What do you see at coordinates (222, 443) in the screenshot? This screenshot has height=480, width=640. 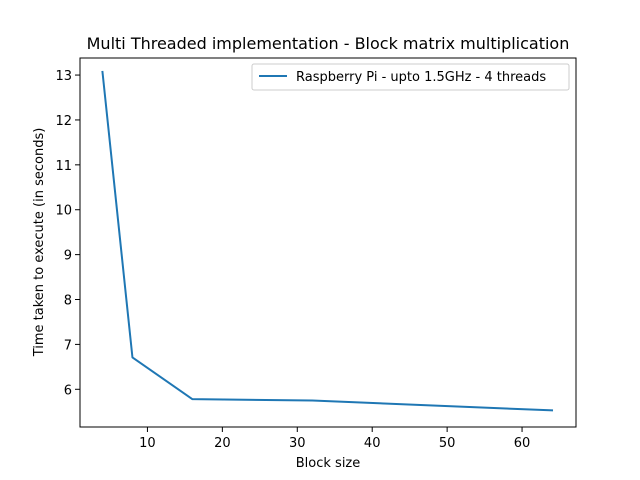 I see `x-tick-label: 20` at bounding box center [222, 443].